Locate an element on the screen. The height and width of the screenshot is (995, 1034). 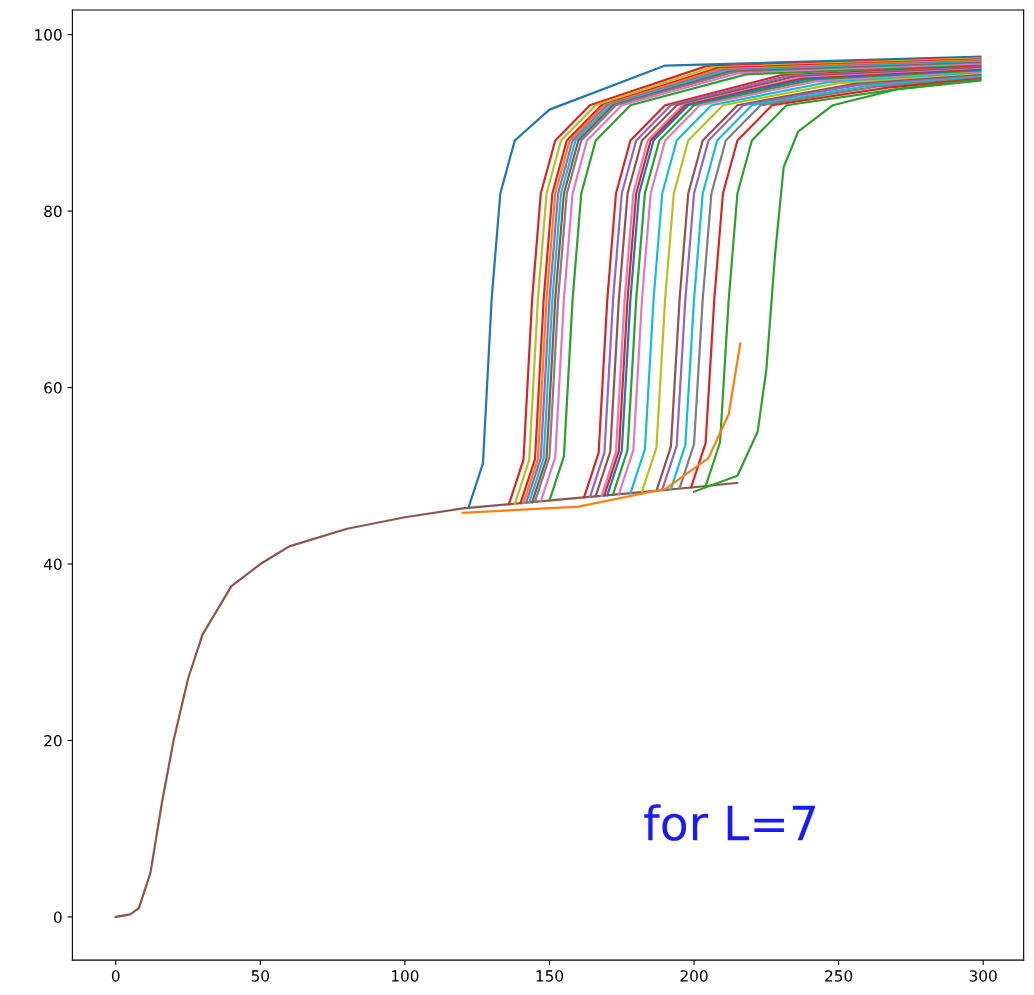
y-tick-label: 0 is located at coordinates (57, 917).